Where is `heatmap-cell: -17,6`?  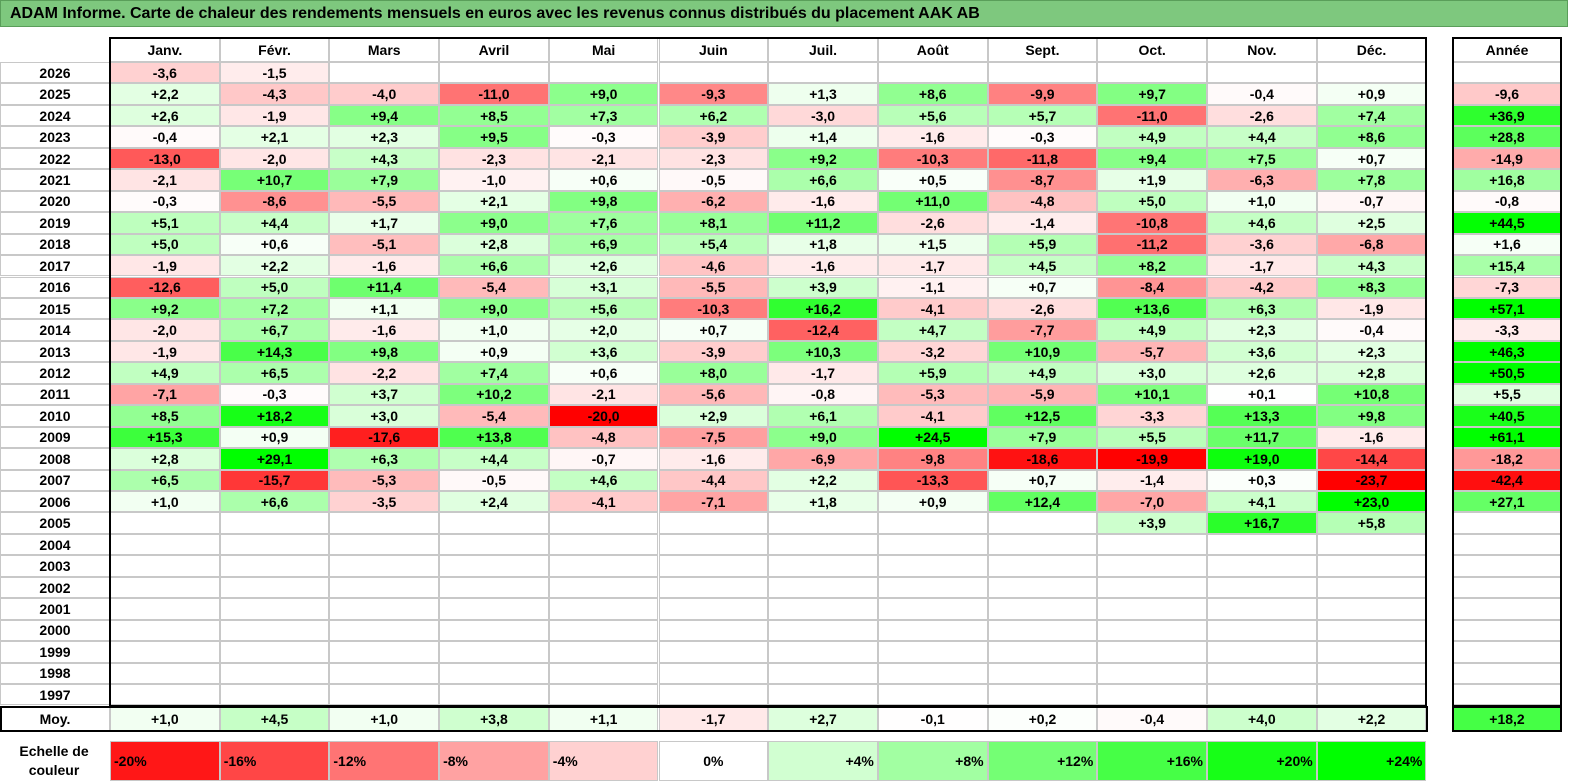
heatmap-cell: -17,6 is located at coordinates (384, 437).